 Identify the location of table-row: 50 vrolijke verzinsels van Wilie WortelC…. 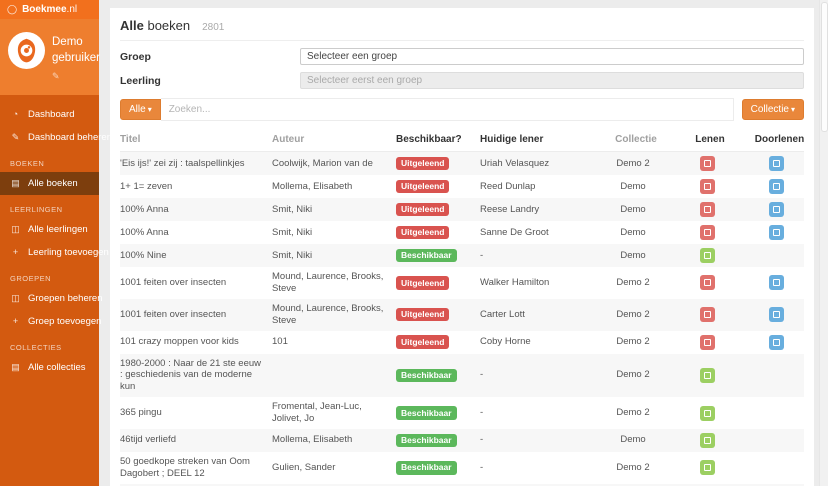
(462, 484).